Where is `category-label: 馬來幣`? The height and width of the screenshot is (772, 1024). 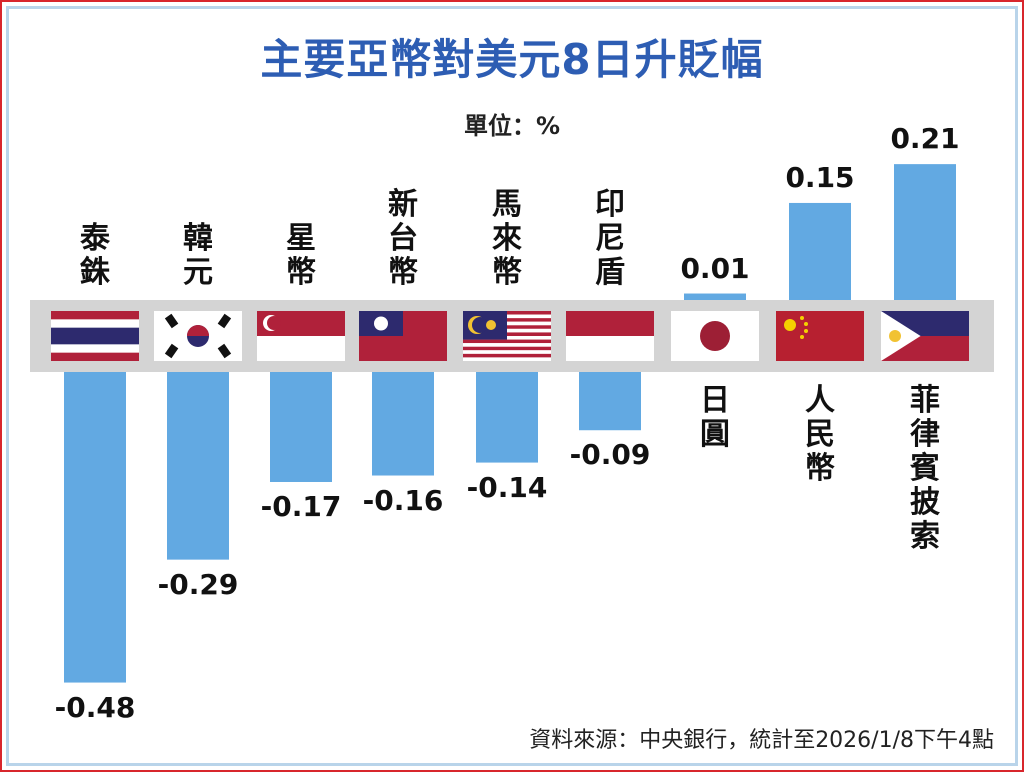
category-label: 馬來幣 is located at coordinates (507, 238).